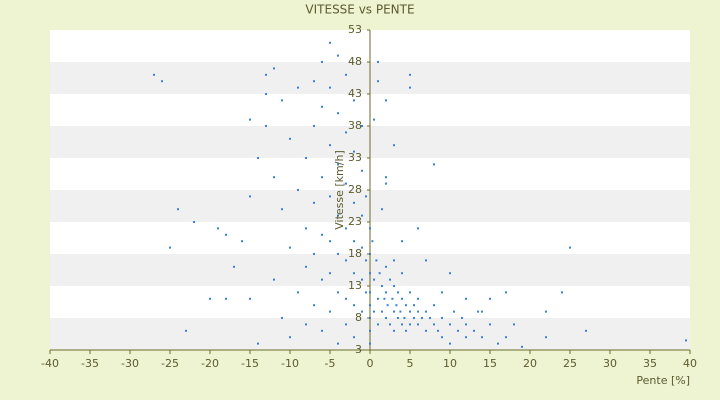 The width and height of the screenshot is (720, 400). What do you see at coordinates (490, 363) in the screenshot?
I see `x-tick-label: 15` at bounding box center [490, 363].